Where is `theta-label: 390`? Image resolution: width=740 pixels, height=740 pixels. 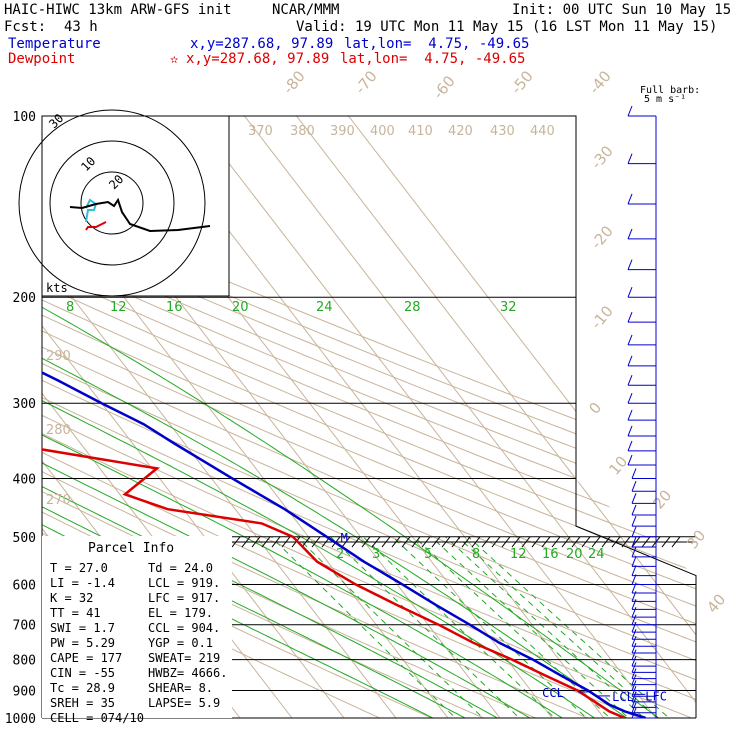
theta-label: 390 is located at coordinates (342, 131).